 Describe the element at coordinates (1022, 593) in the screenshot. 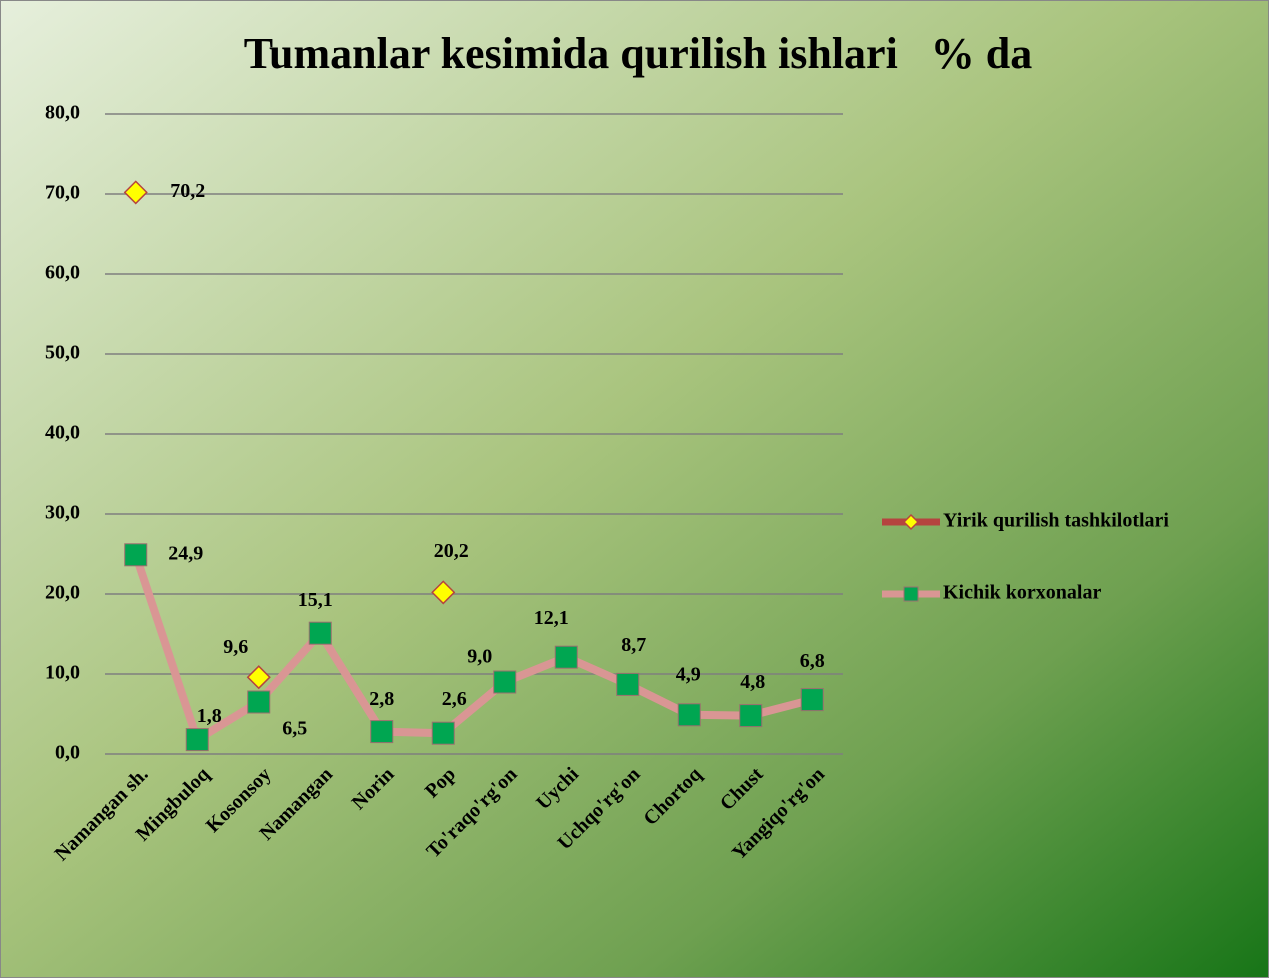

I see `legend-label: Kichik korxonalar` at that location.